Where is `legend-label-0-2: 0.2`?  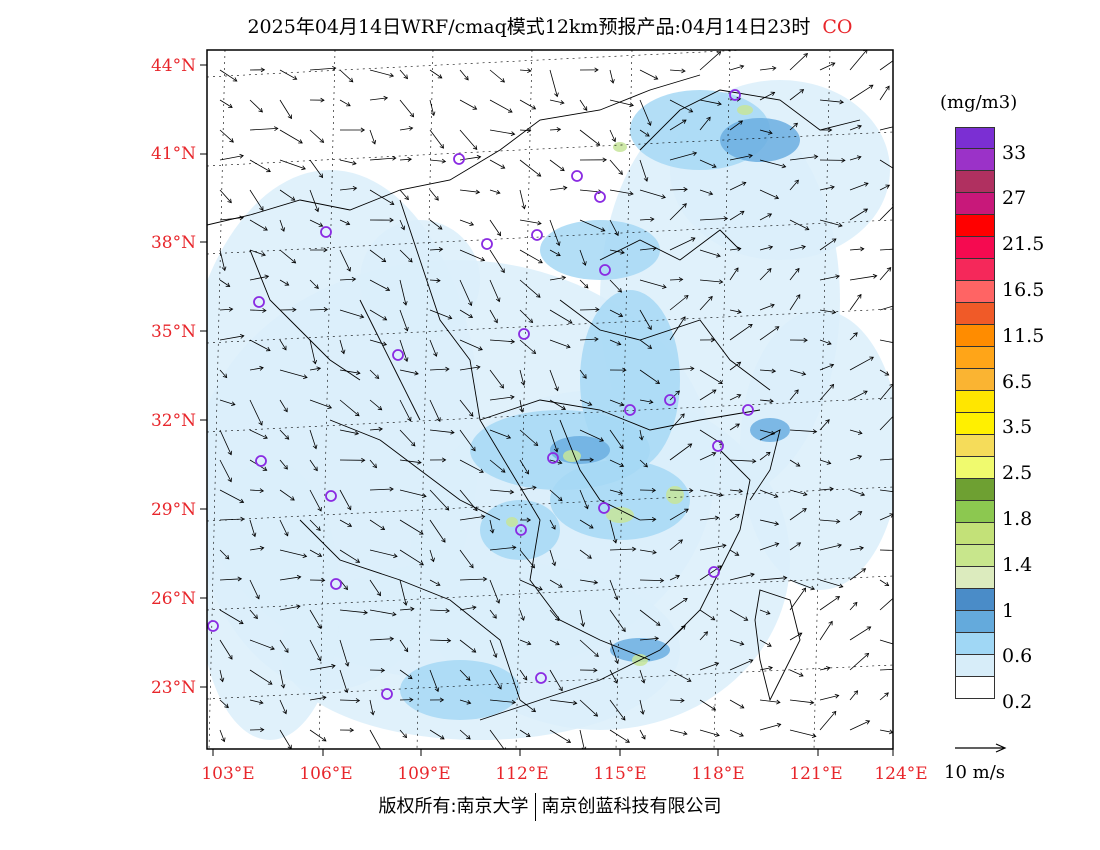 legend-label-0-2: 0.2 is located at coordinates (1017, 702).